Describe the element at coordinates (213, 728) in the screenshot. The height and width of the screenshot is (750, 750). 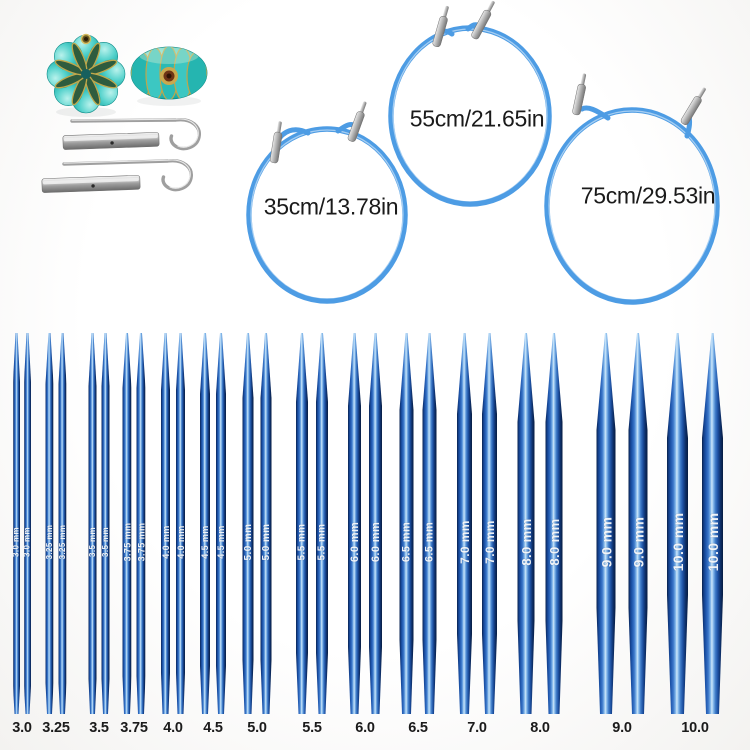
I see `needle-size-label: 4.5` at that location.